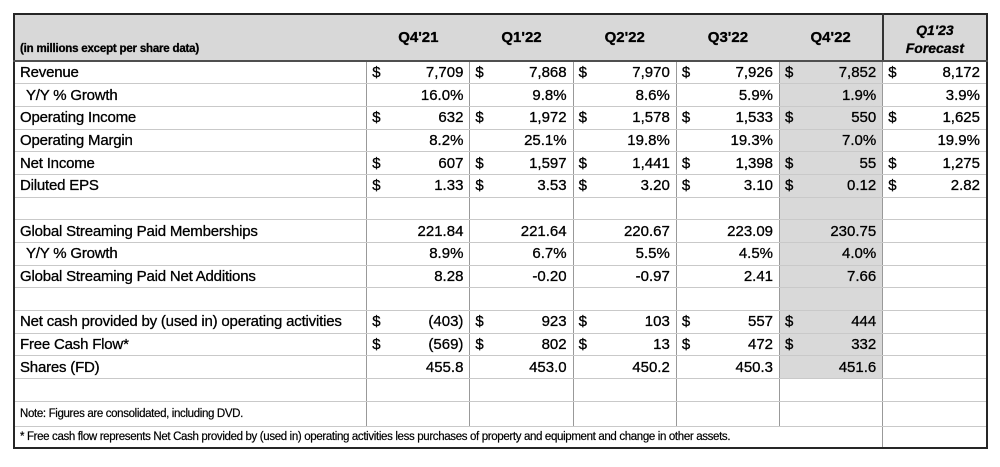 This screenshot has height=467, width=1000. Describe the element at coordinates (934, 186) in the screenshot. I see `value-cell: $2.82` at that location.